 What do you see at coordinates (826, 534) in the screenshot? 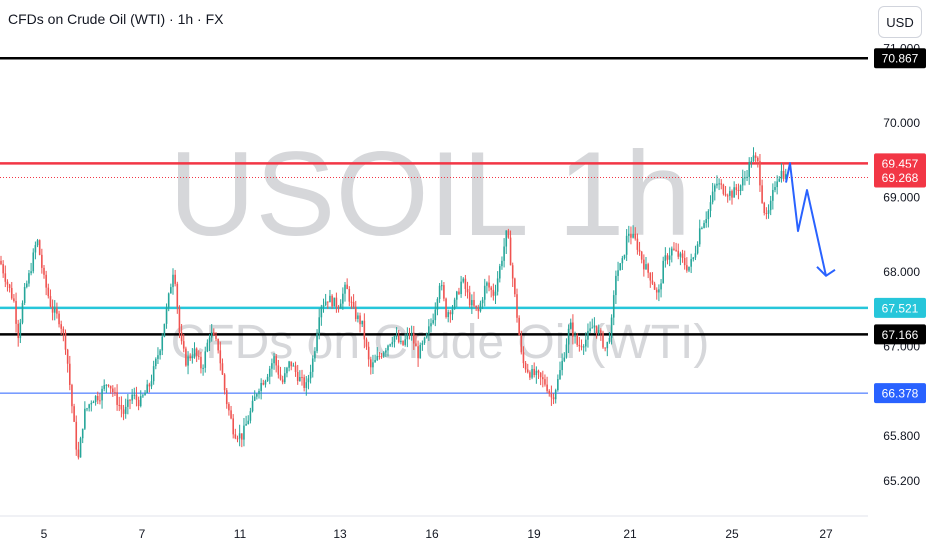
I see `time-tick-label: 27` at bounding box center [826, 534].